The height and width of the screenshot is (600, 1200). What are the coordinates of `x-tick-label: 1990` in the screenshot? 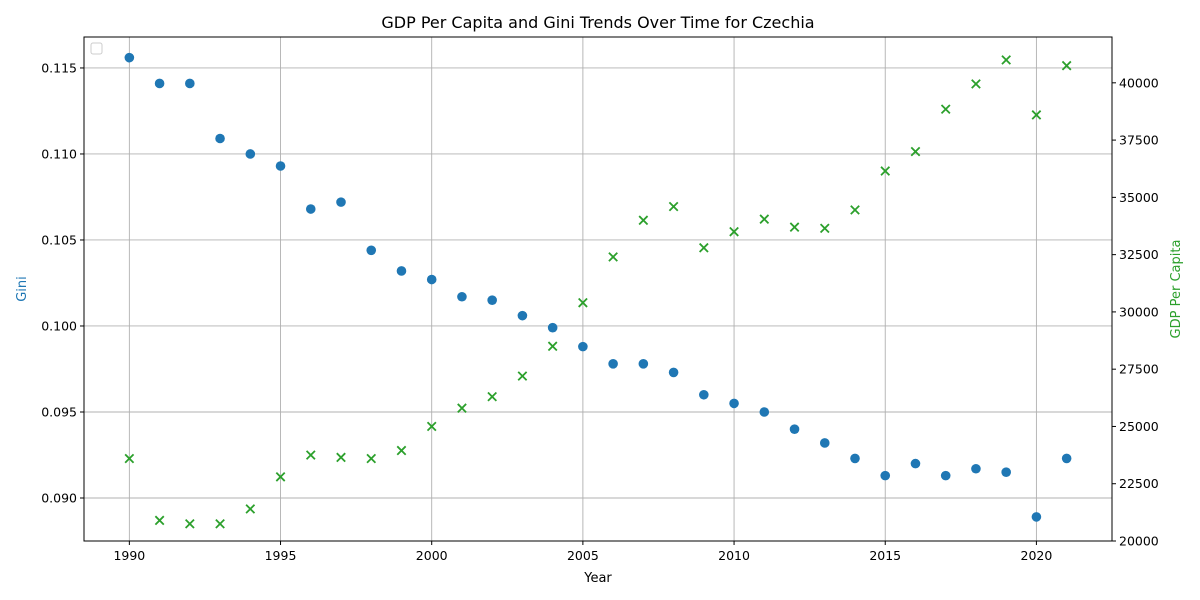 It's located at (129, 555).